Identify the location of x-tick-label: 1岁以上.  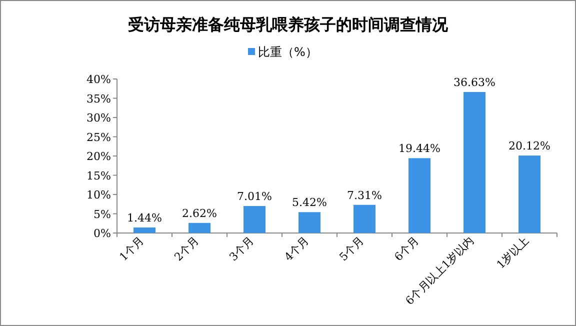
(513, 253).